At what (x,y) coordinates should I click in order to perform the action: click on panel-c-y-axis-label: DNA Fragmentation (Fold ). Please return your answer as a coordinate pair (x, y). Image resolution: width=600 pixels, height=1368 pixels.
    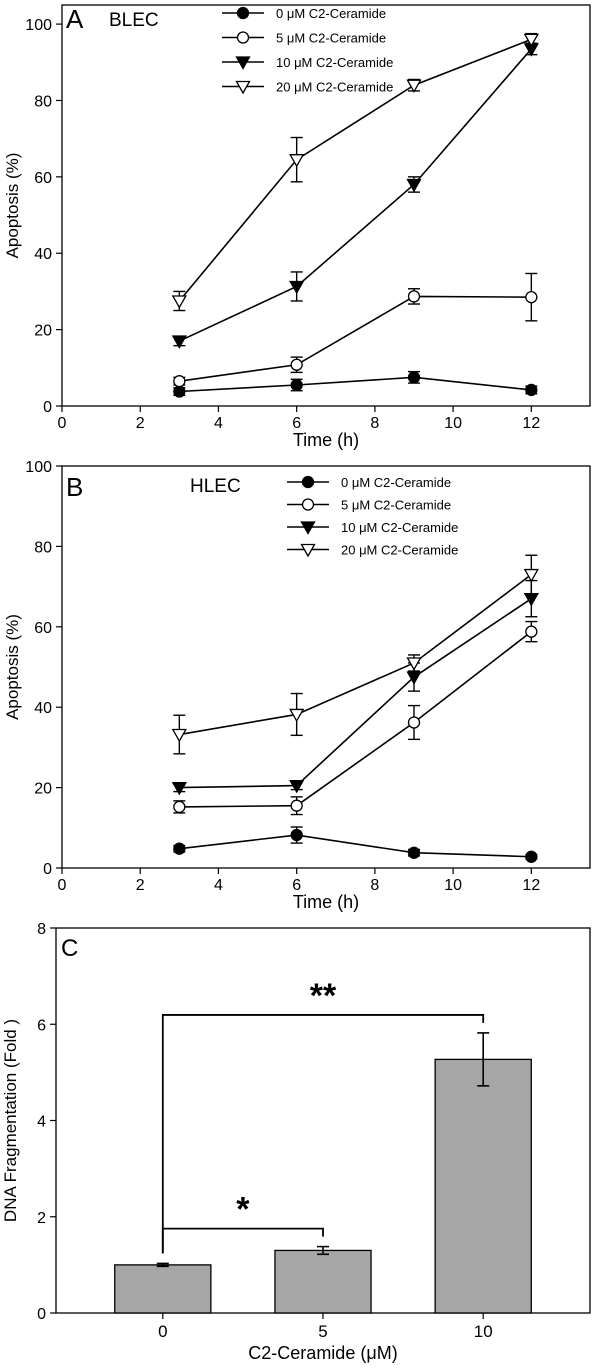
    Looking at the image, I should click on (10, 1120).